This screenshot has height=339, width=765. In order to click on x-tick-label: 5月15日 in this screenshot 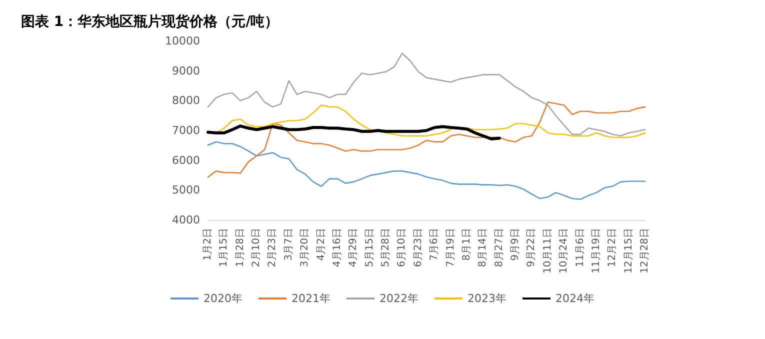, I will do `click(370, 248)`.